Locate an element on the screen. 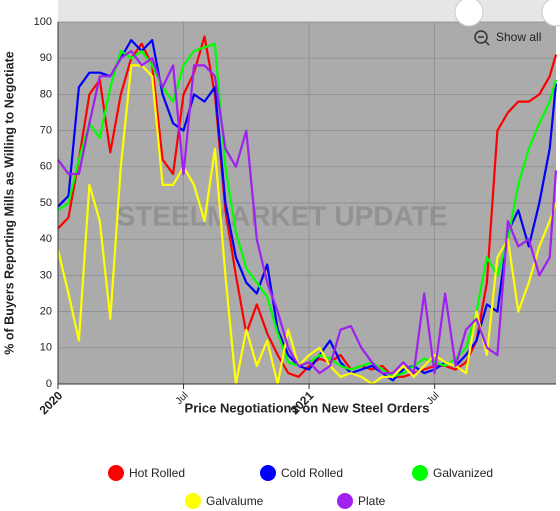 The width and height of the screenshot is (560, 511). legend-label: Hot Rolled is located at coordinates (157, 473).